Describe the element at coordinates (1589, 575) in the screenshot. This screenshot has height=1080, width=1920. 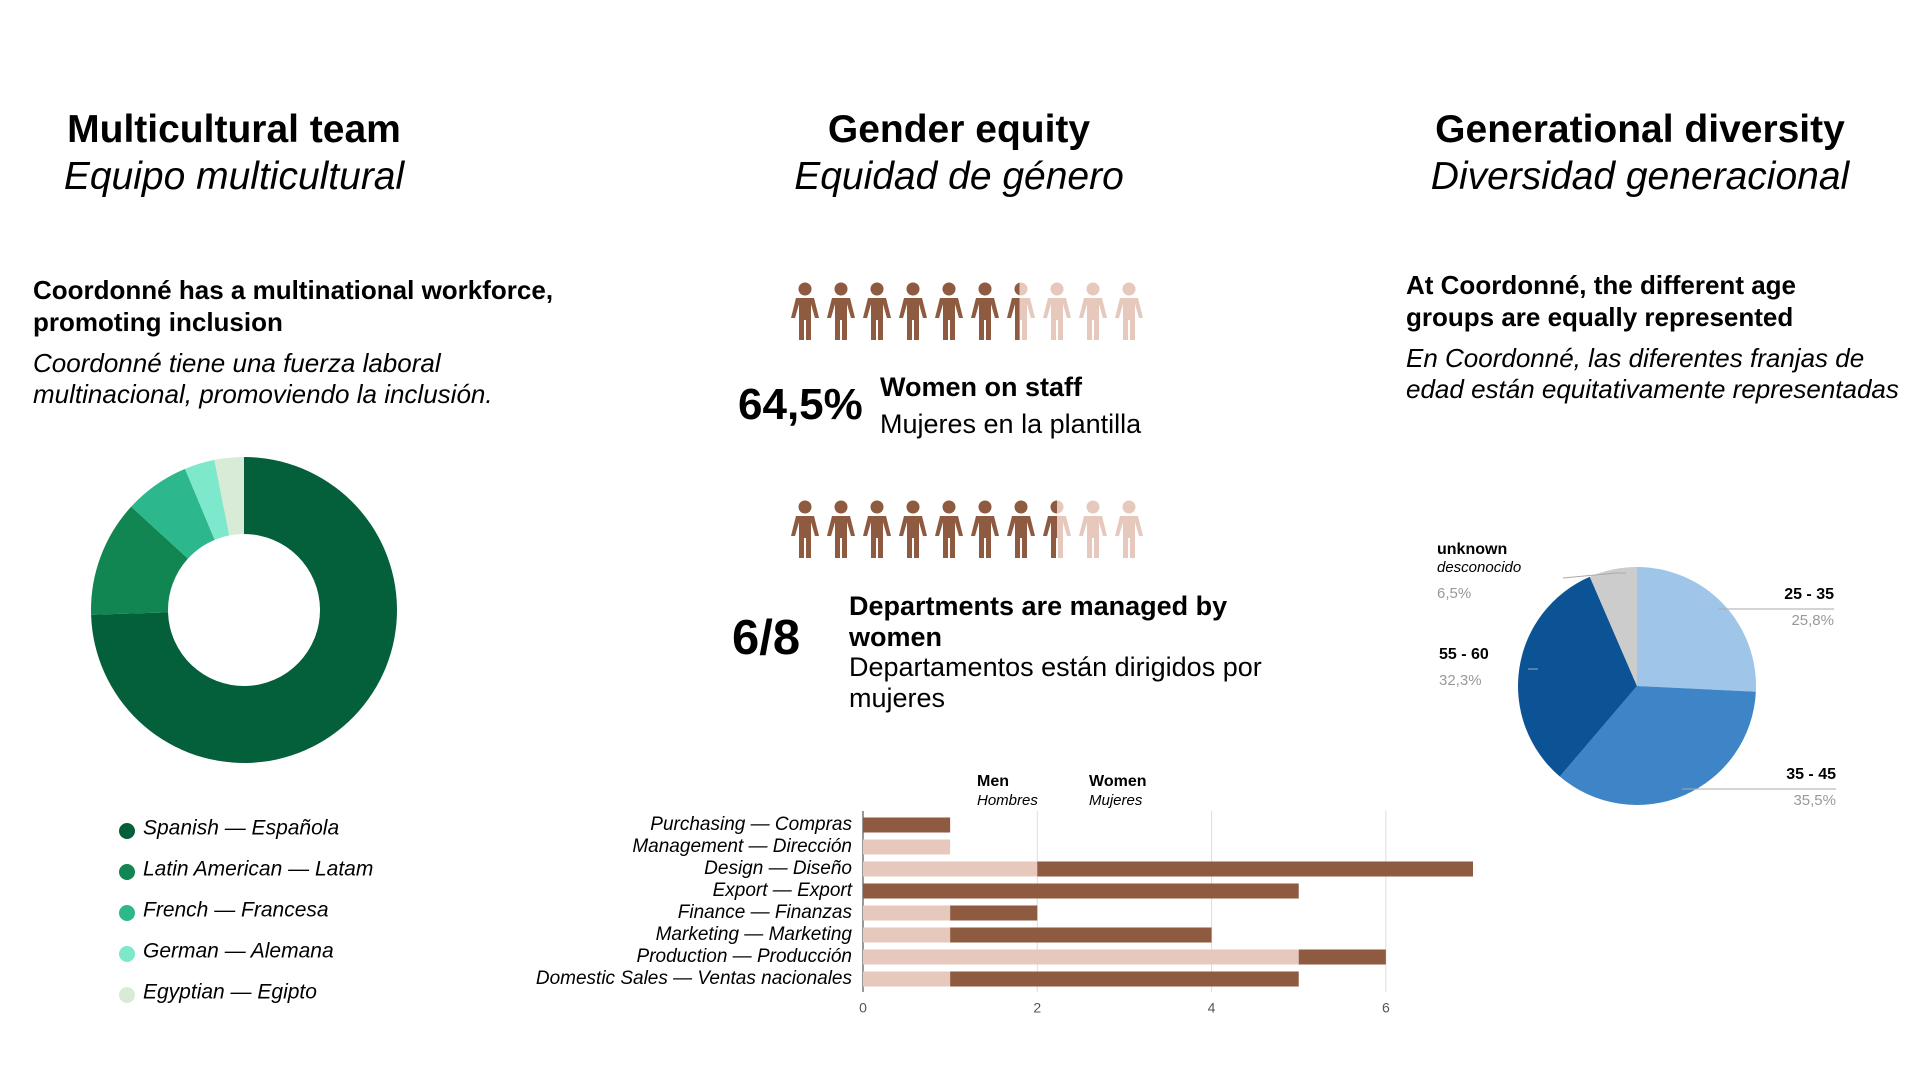
I see `leader-line` at that location.